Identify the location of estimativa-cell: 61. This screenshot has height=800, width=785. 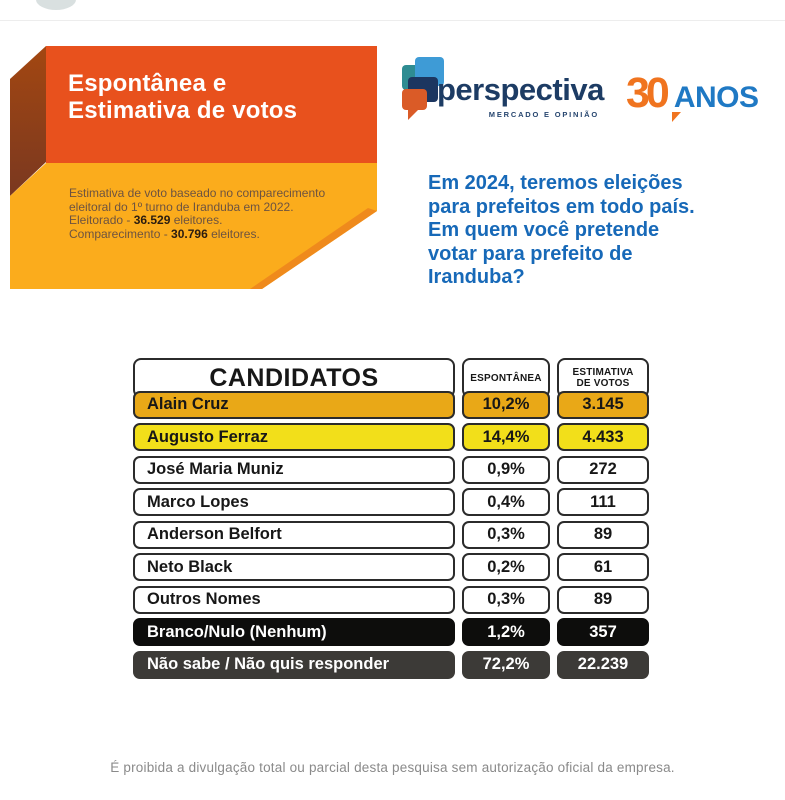
(603, 567).